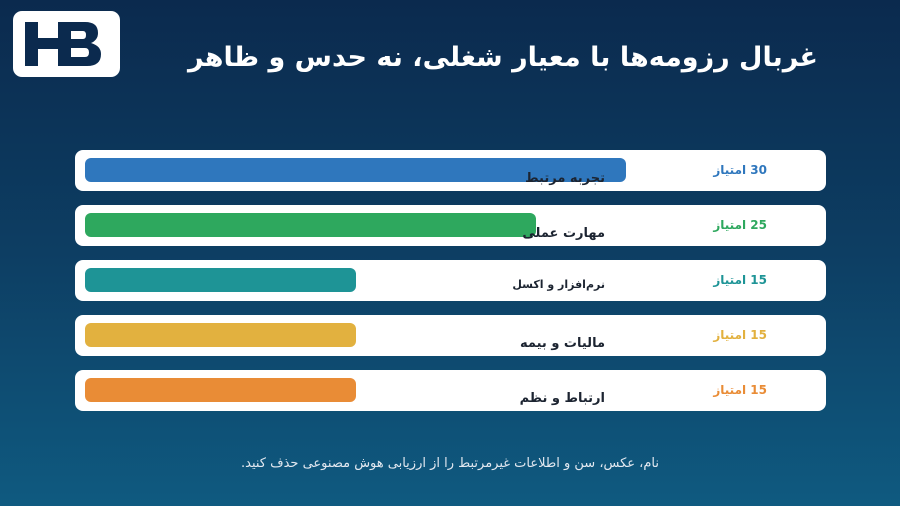  What do you see at coordinates (562, 343) in the screenshot?
I see `category-label: مالیات و بیمه` at bounding box center [562, 343].